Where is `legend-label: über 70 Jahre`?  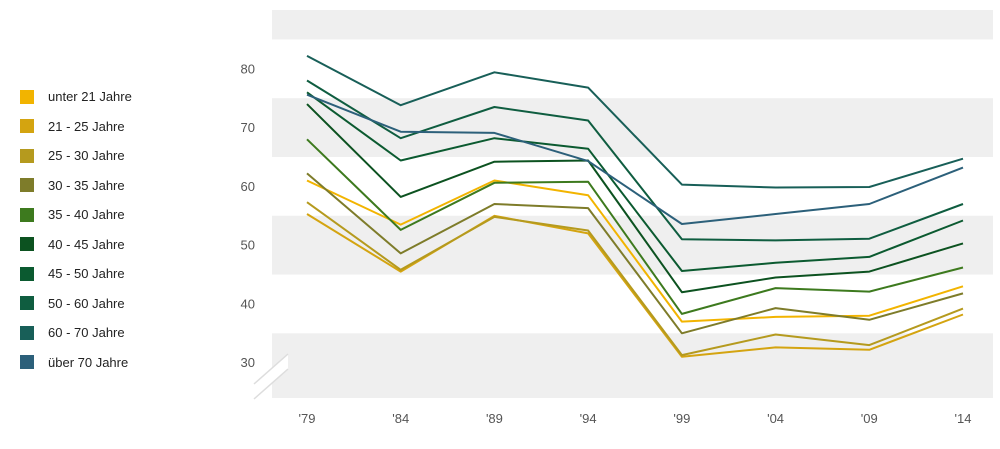 legend-label: über 70 Jahre is located at coordinates (88, 362).